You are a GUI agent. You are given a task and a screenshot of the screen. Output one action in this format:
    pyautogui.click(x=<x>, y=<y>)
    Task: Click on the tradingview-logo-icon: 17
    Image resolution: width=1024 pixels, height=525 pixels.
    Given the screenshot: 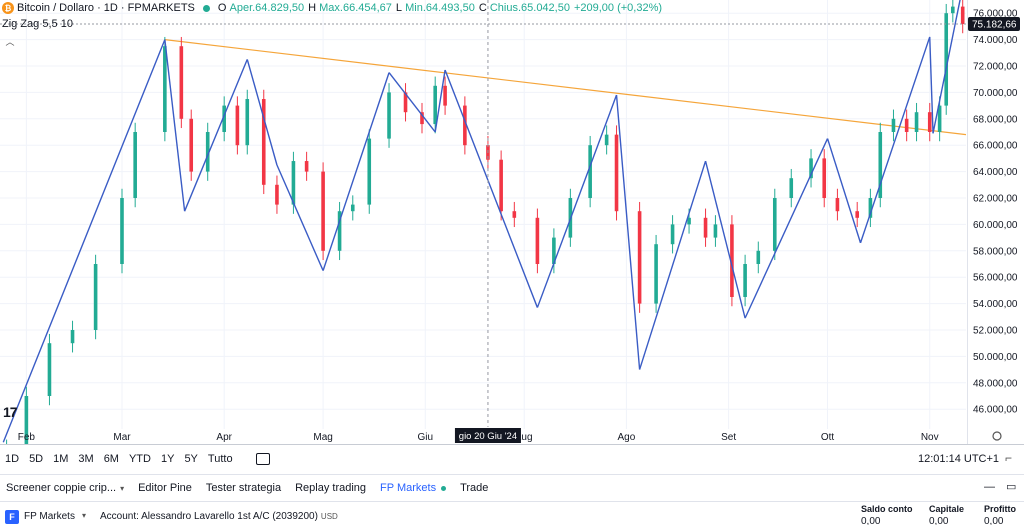 What is the action you would take?
    pyautogui.click(x=10, y=412)
    